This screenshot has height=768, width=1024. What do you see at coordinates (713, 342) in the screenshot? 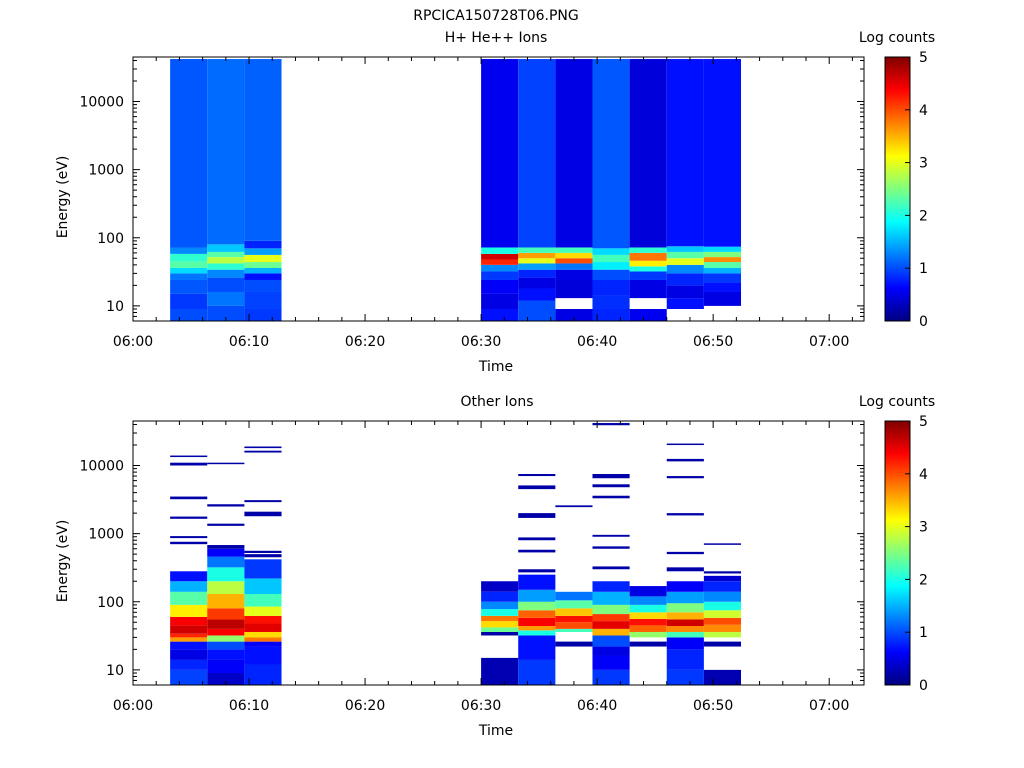
I see `x-tick-label: 06:50` at bounding box center [713, 342].